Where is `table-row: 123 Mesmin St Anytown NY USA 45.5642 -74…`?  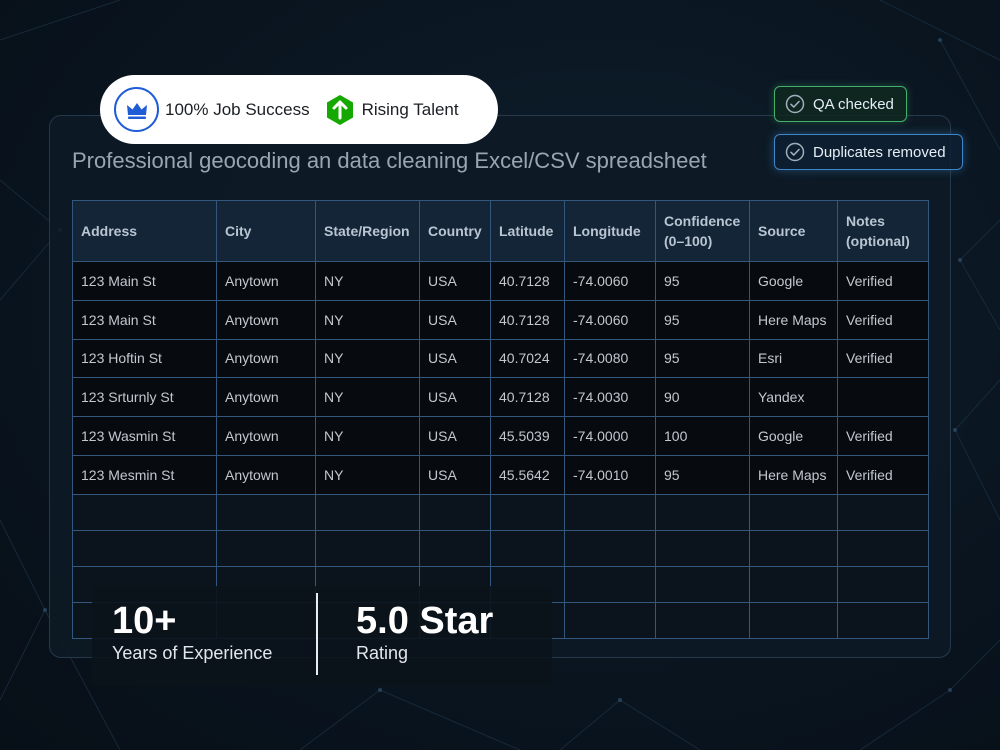
table-row: 123 Mesmin St Anytown NY USA 45.5642 -74… is located at coordinates (500, 474).